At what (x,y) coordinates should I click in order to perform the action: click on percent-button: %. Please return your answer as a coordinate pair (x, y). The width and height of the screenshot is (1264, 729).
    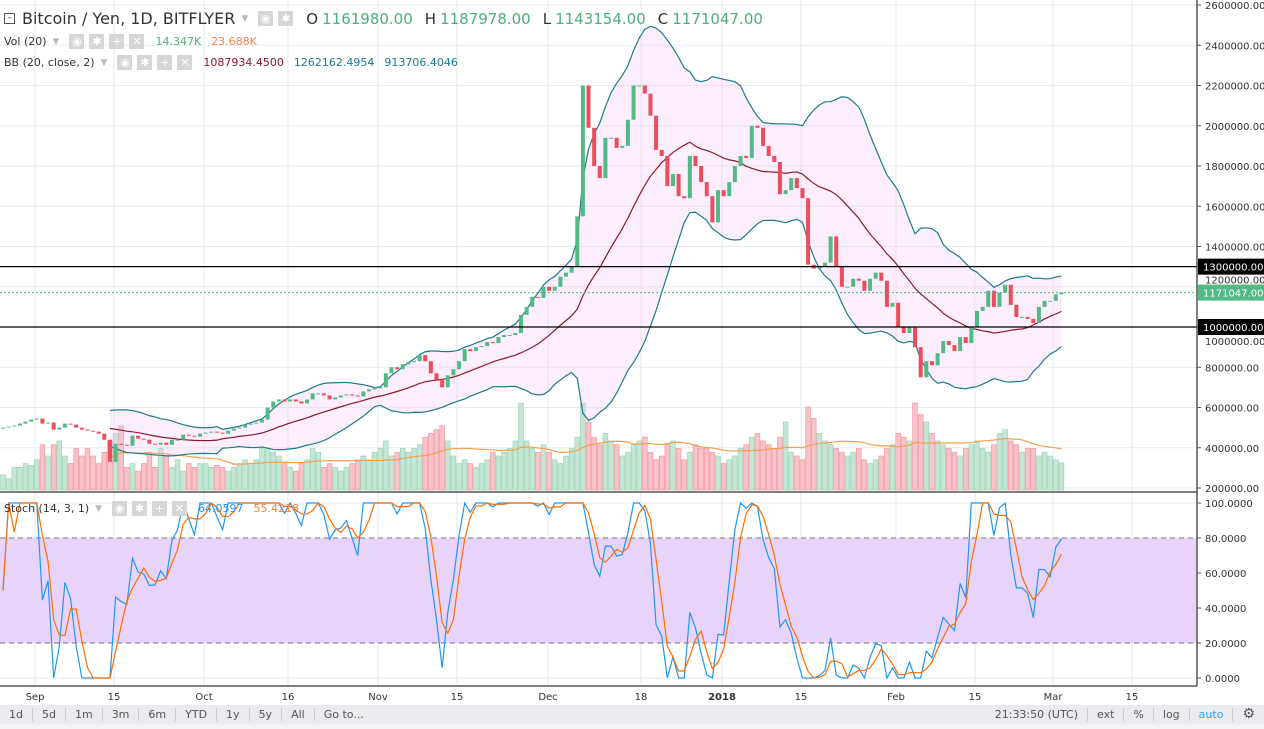
    Looking at the image, I should click on (1139, 714).